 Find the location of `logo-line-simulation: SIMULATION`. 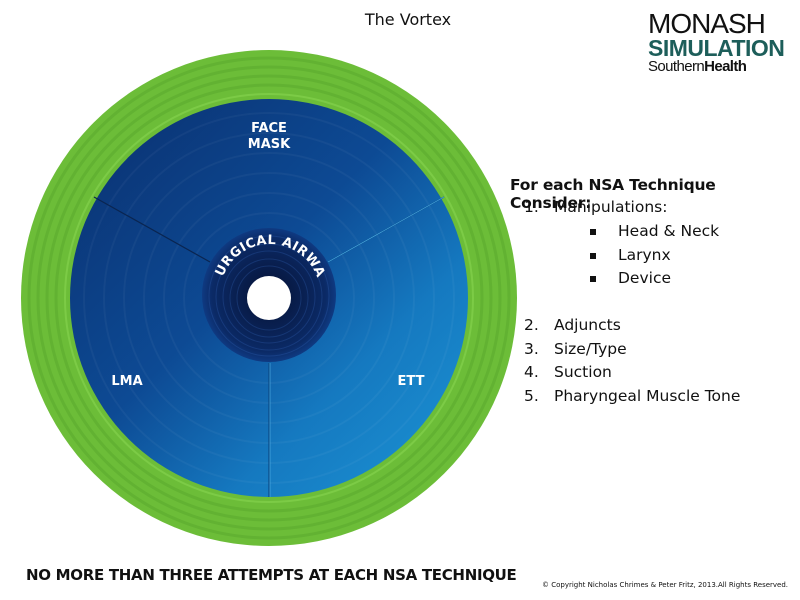

logo-line-simulation: SIMULATION is located at coordinates (716, 48).